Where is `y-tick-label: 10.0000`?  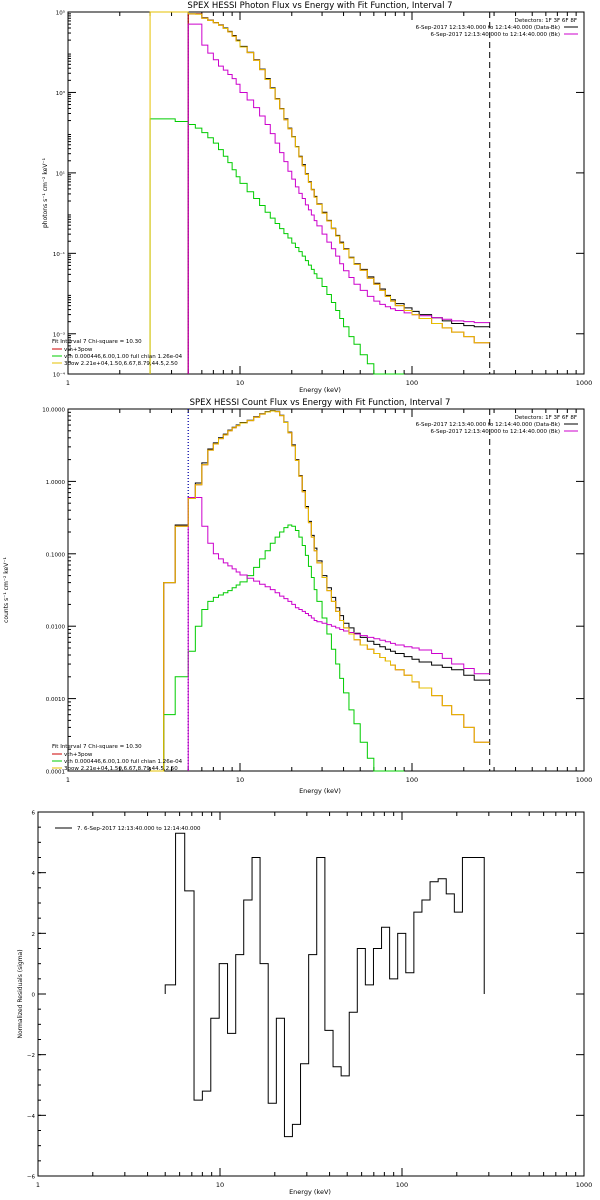 y-tick-label: 10.0000 is located at coordinates (53, 411).